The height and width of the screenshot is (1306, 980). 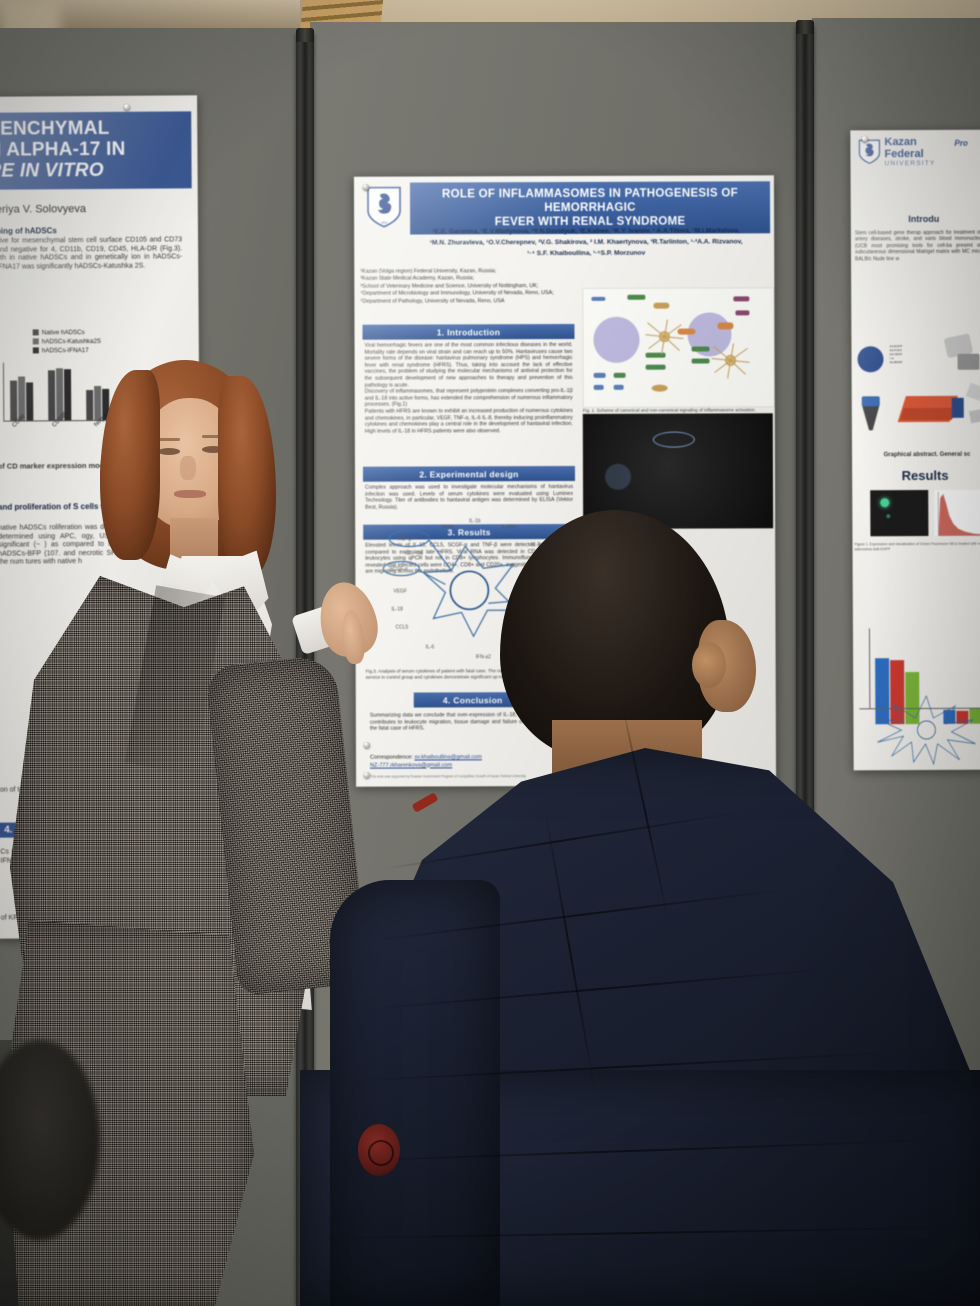 I want to click on poster-center-section1-heading: 1. Introduction, so click(x=468, y=331).